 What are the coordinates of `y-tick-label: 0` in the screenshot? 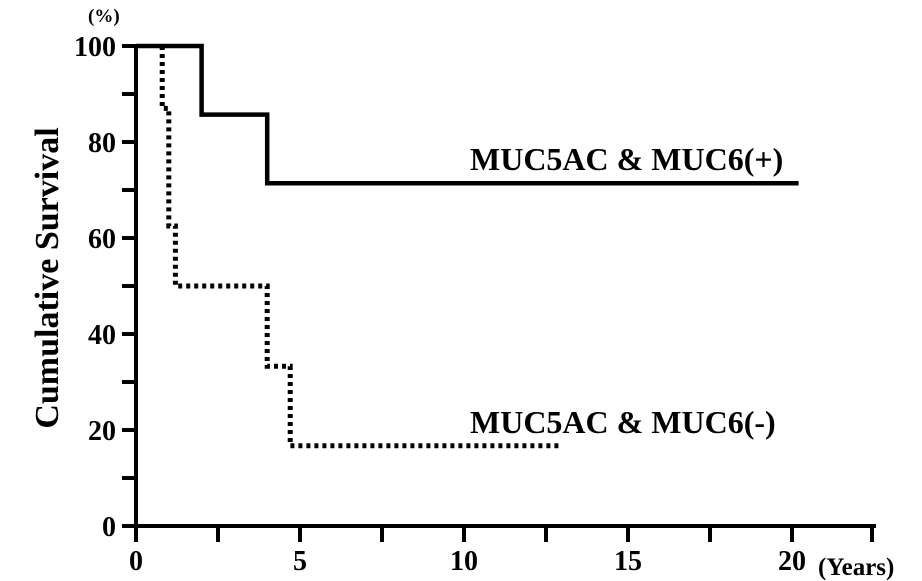 It's located at (109, 527).